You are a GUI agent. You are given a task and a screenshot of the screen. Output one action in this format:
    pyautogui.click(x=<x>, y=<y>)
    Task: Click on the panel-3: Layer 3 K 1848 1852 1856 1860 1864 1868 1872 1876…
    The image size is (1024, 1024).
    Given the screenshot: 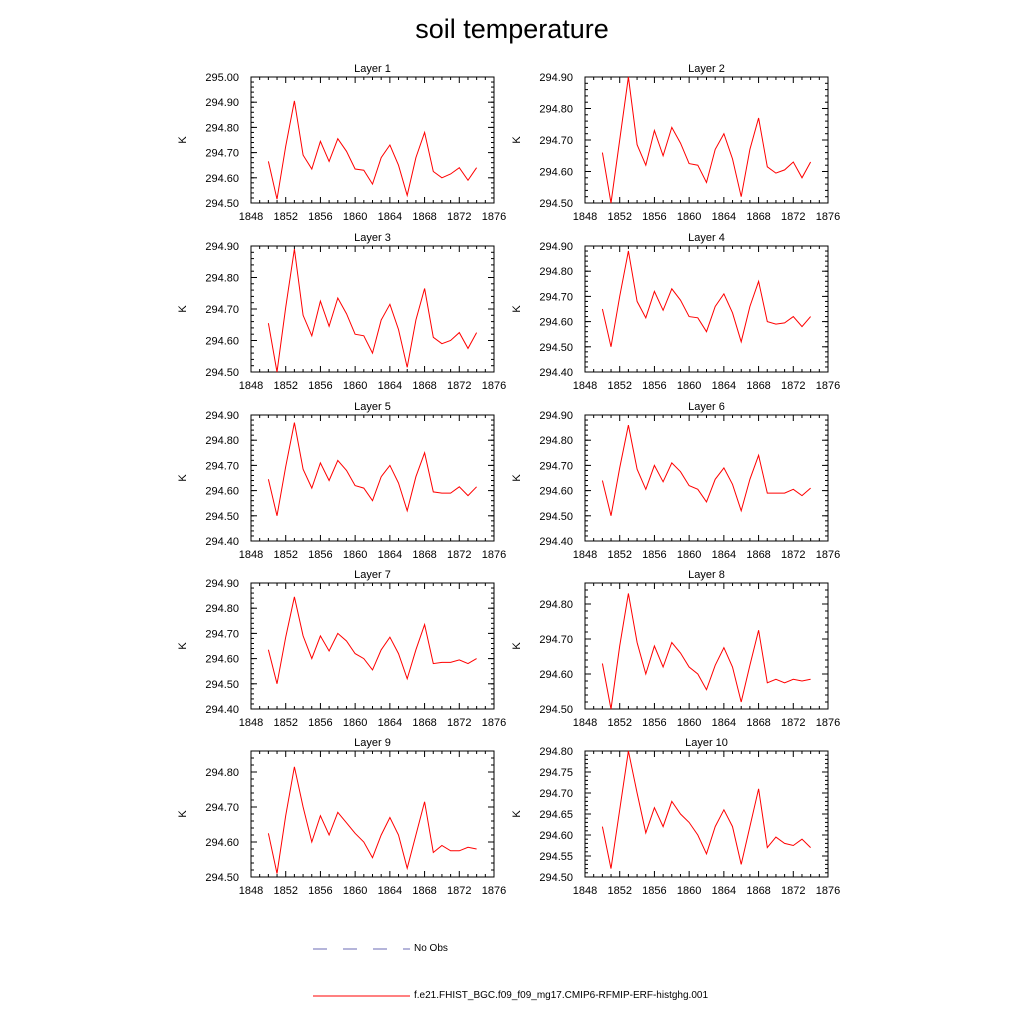 What is the action you would take?
    pyautogui.click(x=341, y=312)
    